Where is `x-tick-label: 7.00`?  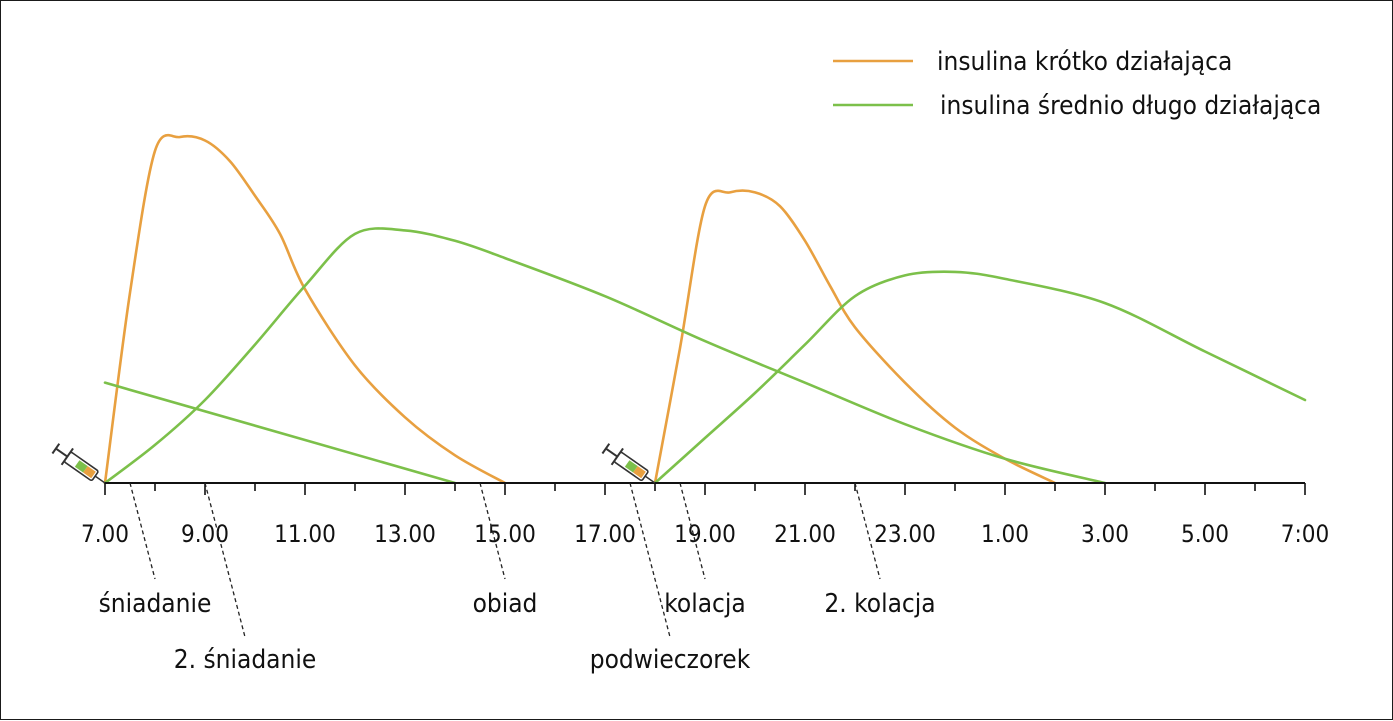
x-tick-label: 7.00 is located at coordinates (105, 534).